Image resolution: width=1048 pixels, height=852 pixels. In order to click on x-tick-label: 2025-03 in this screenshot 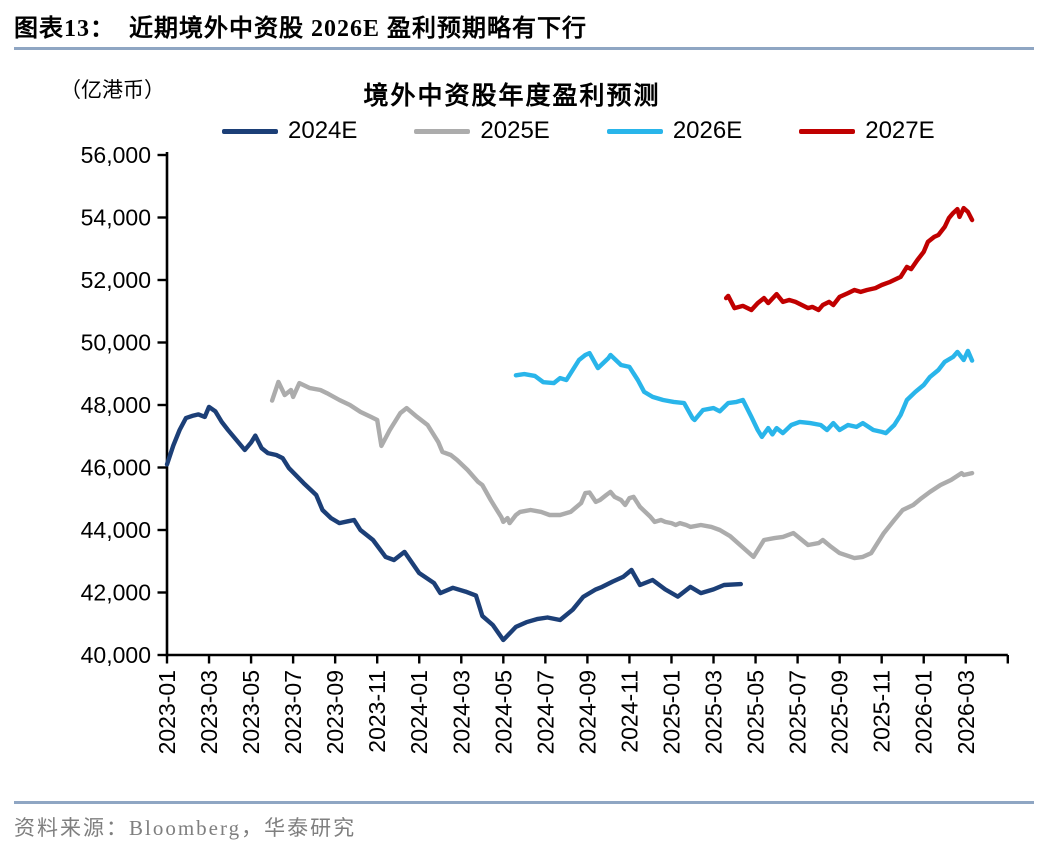, I will do `click(714, 712)`.